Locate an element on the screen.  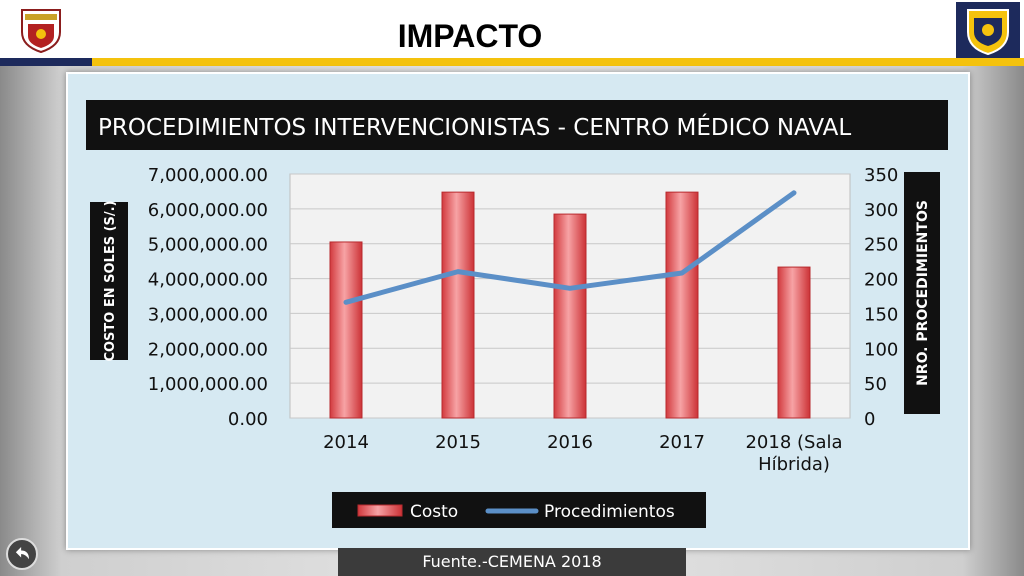
y2-tick-label: 250 is located at coordinates (881, 245).